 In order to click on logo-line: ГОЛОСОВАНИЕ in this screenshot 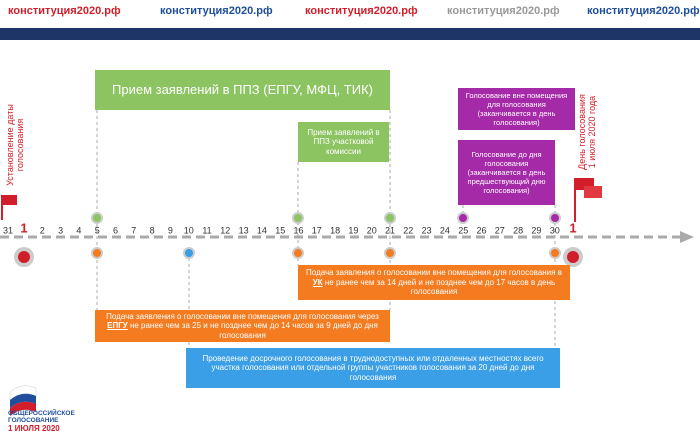, I will do `click(33, 420)`.